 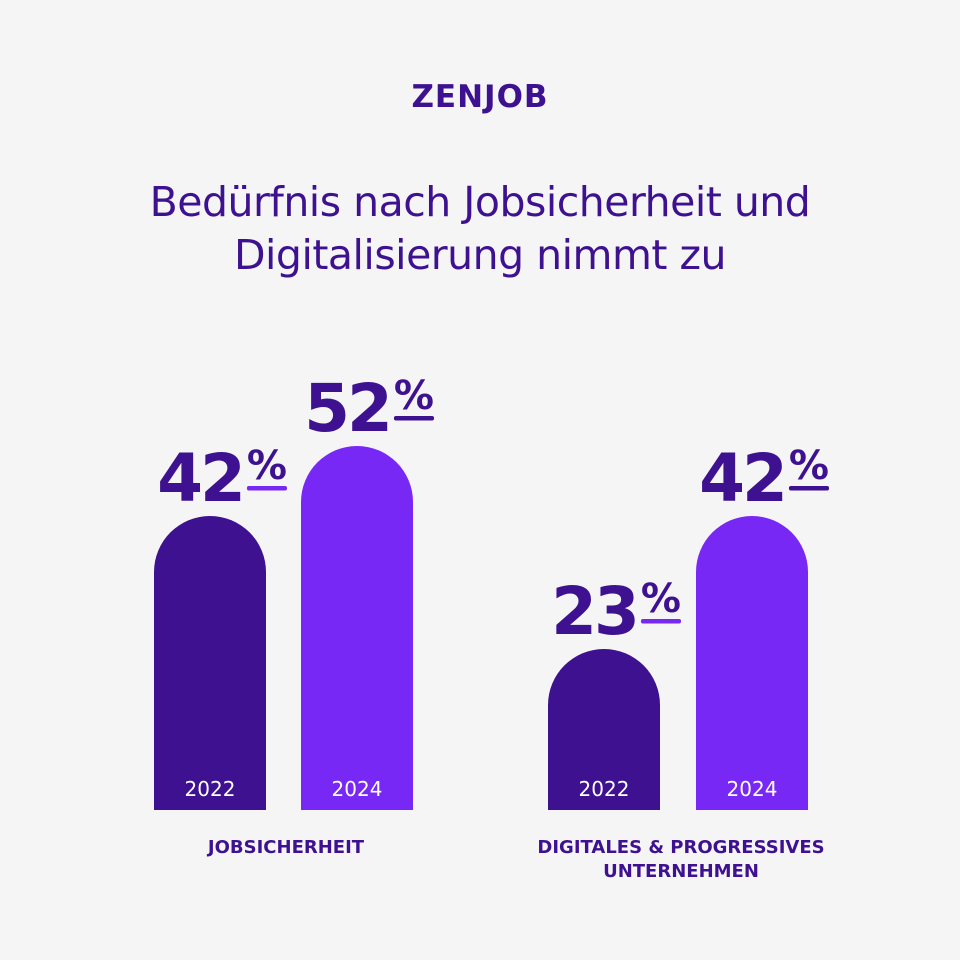 What do you see at coordinates (480, 202) in the screenshot?
I see `chart-title-line-1: Bedürfnis nach Jobsicherheit und` at bounding box center [480, 202].